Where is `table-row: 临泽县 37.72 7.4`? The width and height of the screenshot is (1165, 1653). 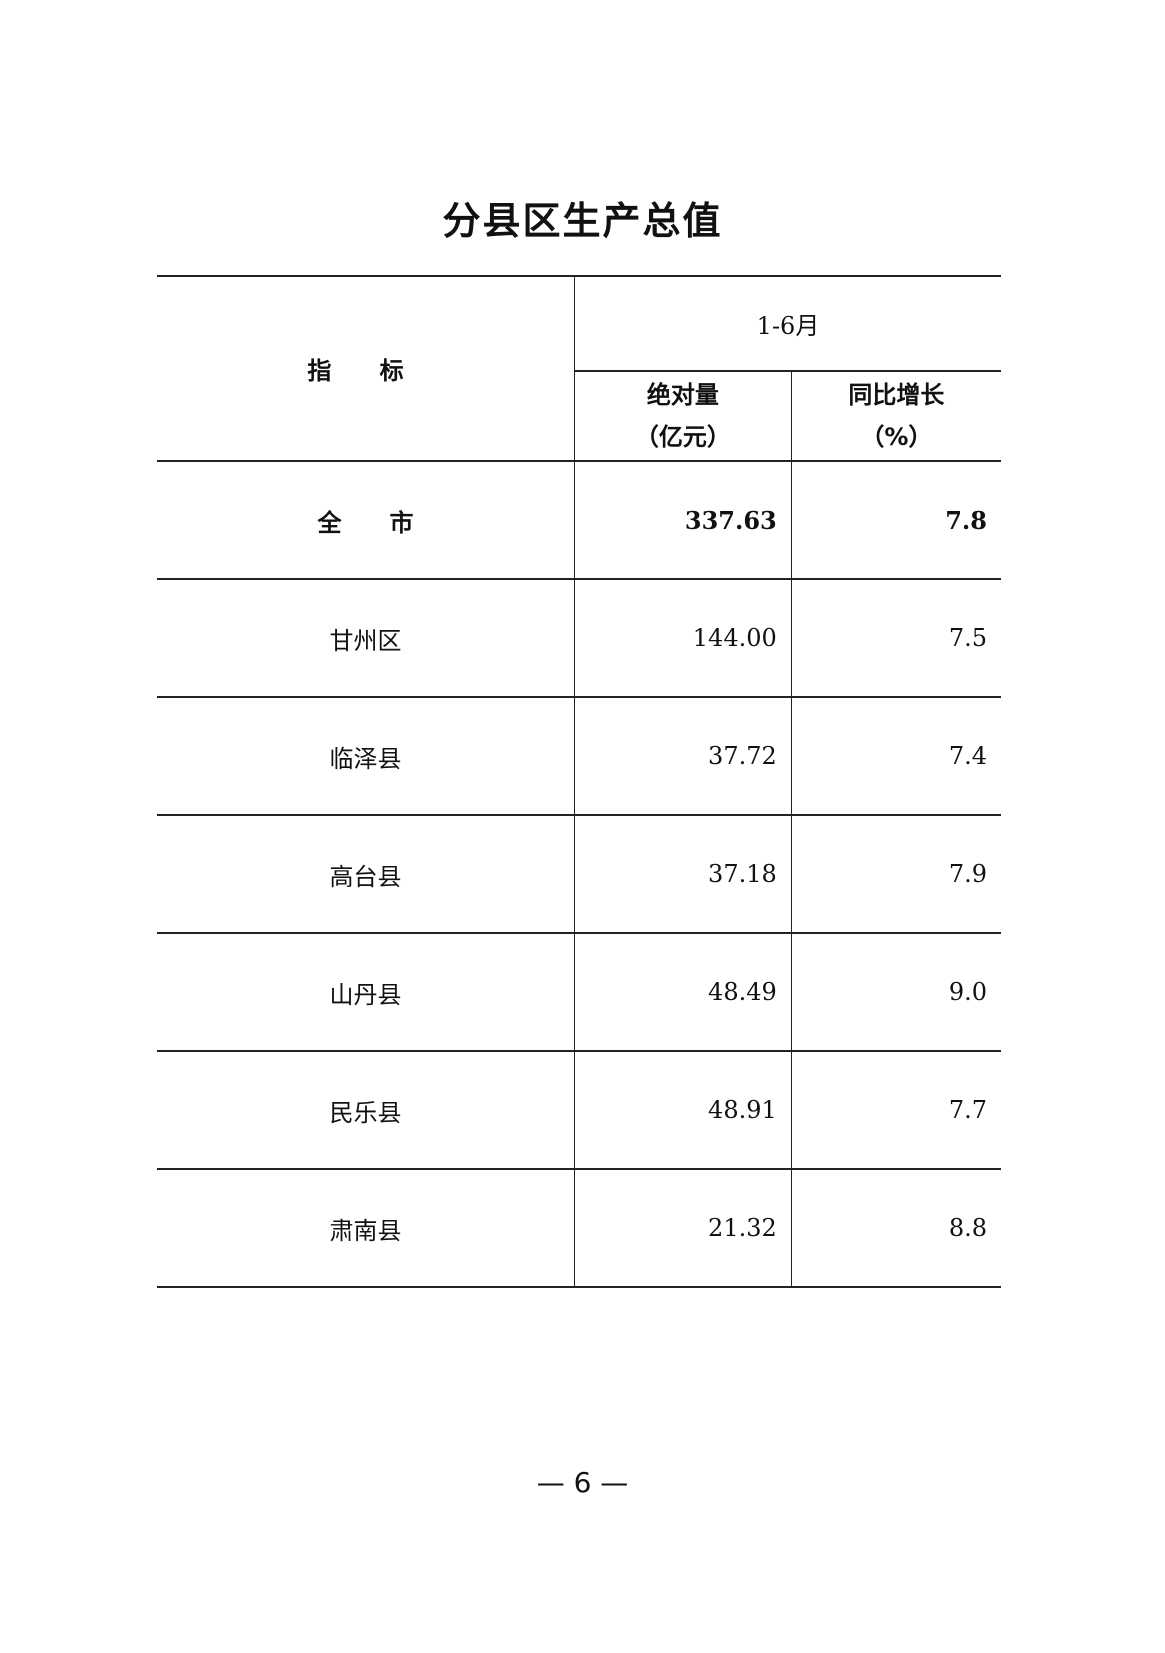 table-row: 临泽县 37.72 7.4 is located at coordinates (579, 756).